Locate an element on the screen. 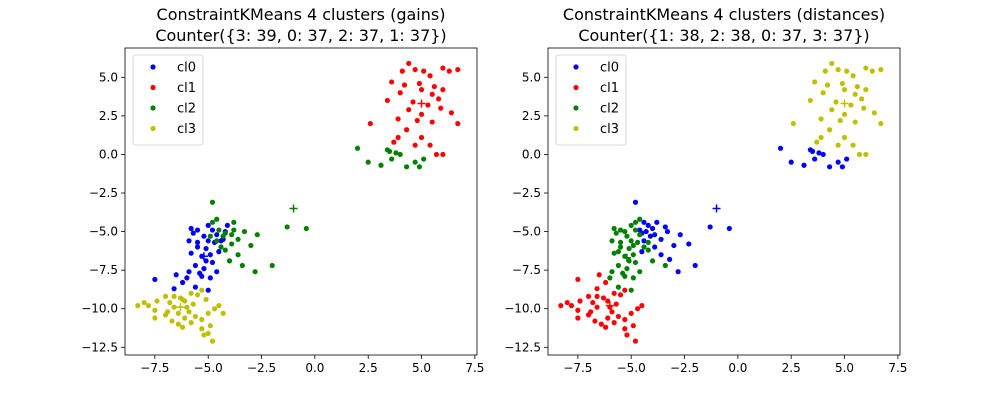 The height and width of the screenshot is (400, 1000). legend-label: cl1 is located at coordinates (186, 88).